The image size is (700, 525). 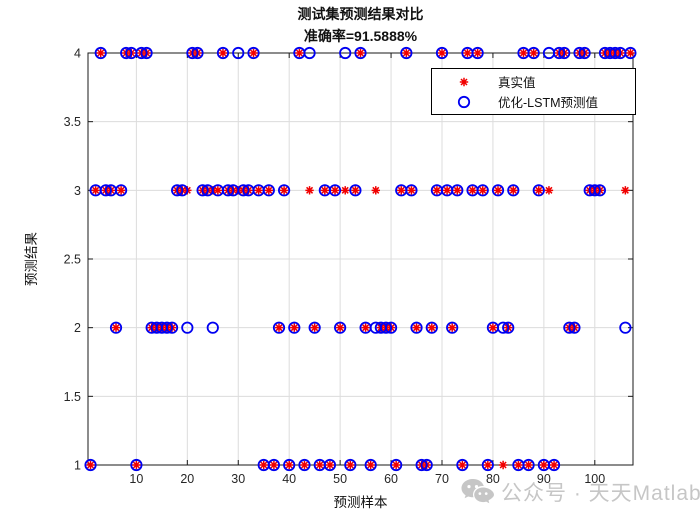 What do you see at coordinates (77, 191) in the screenshot?
I see `svg-text: 3` at bounding box center [77, 191].